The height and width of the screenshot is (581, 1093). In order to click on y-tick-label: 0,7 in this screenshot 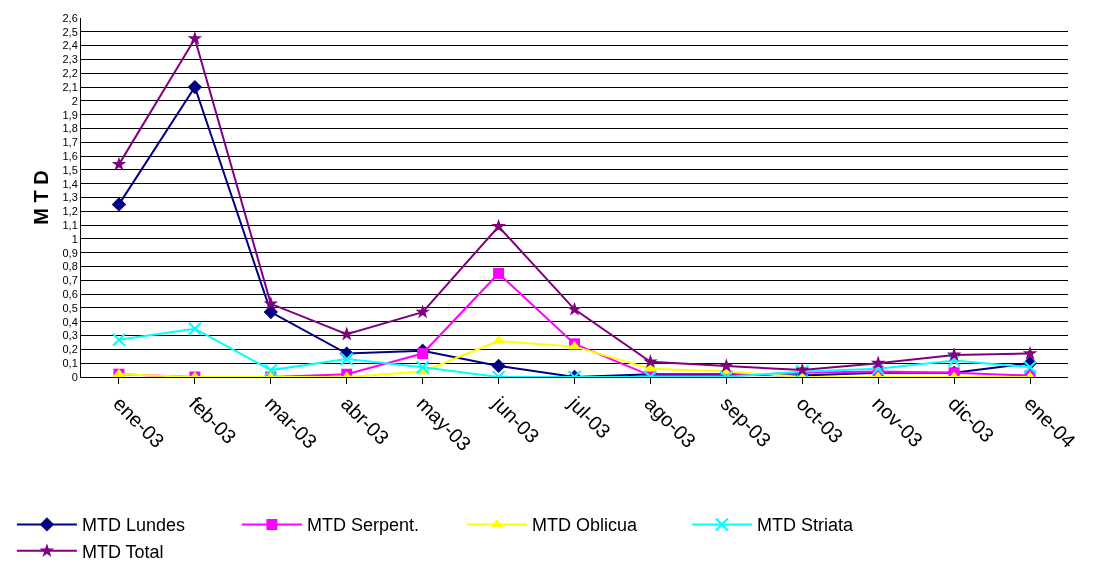, I will do `click(70, 280)`.